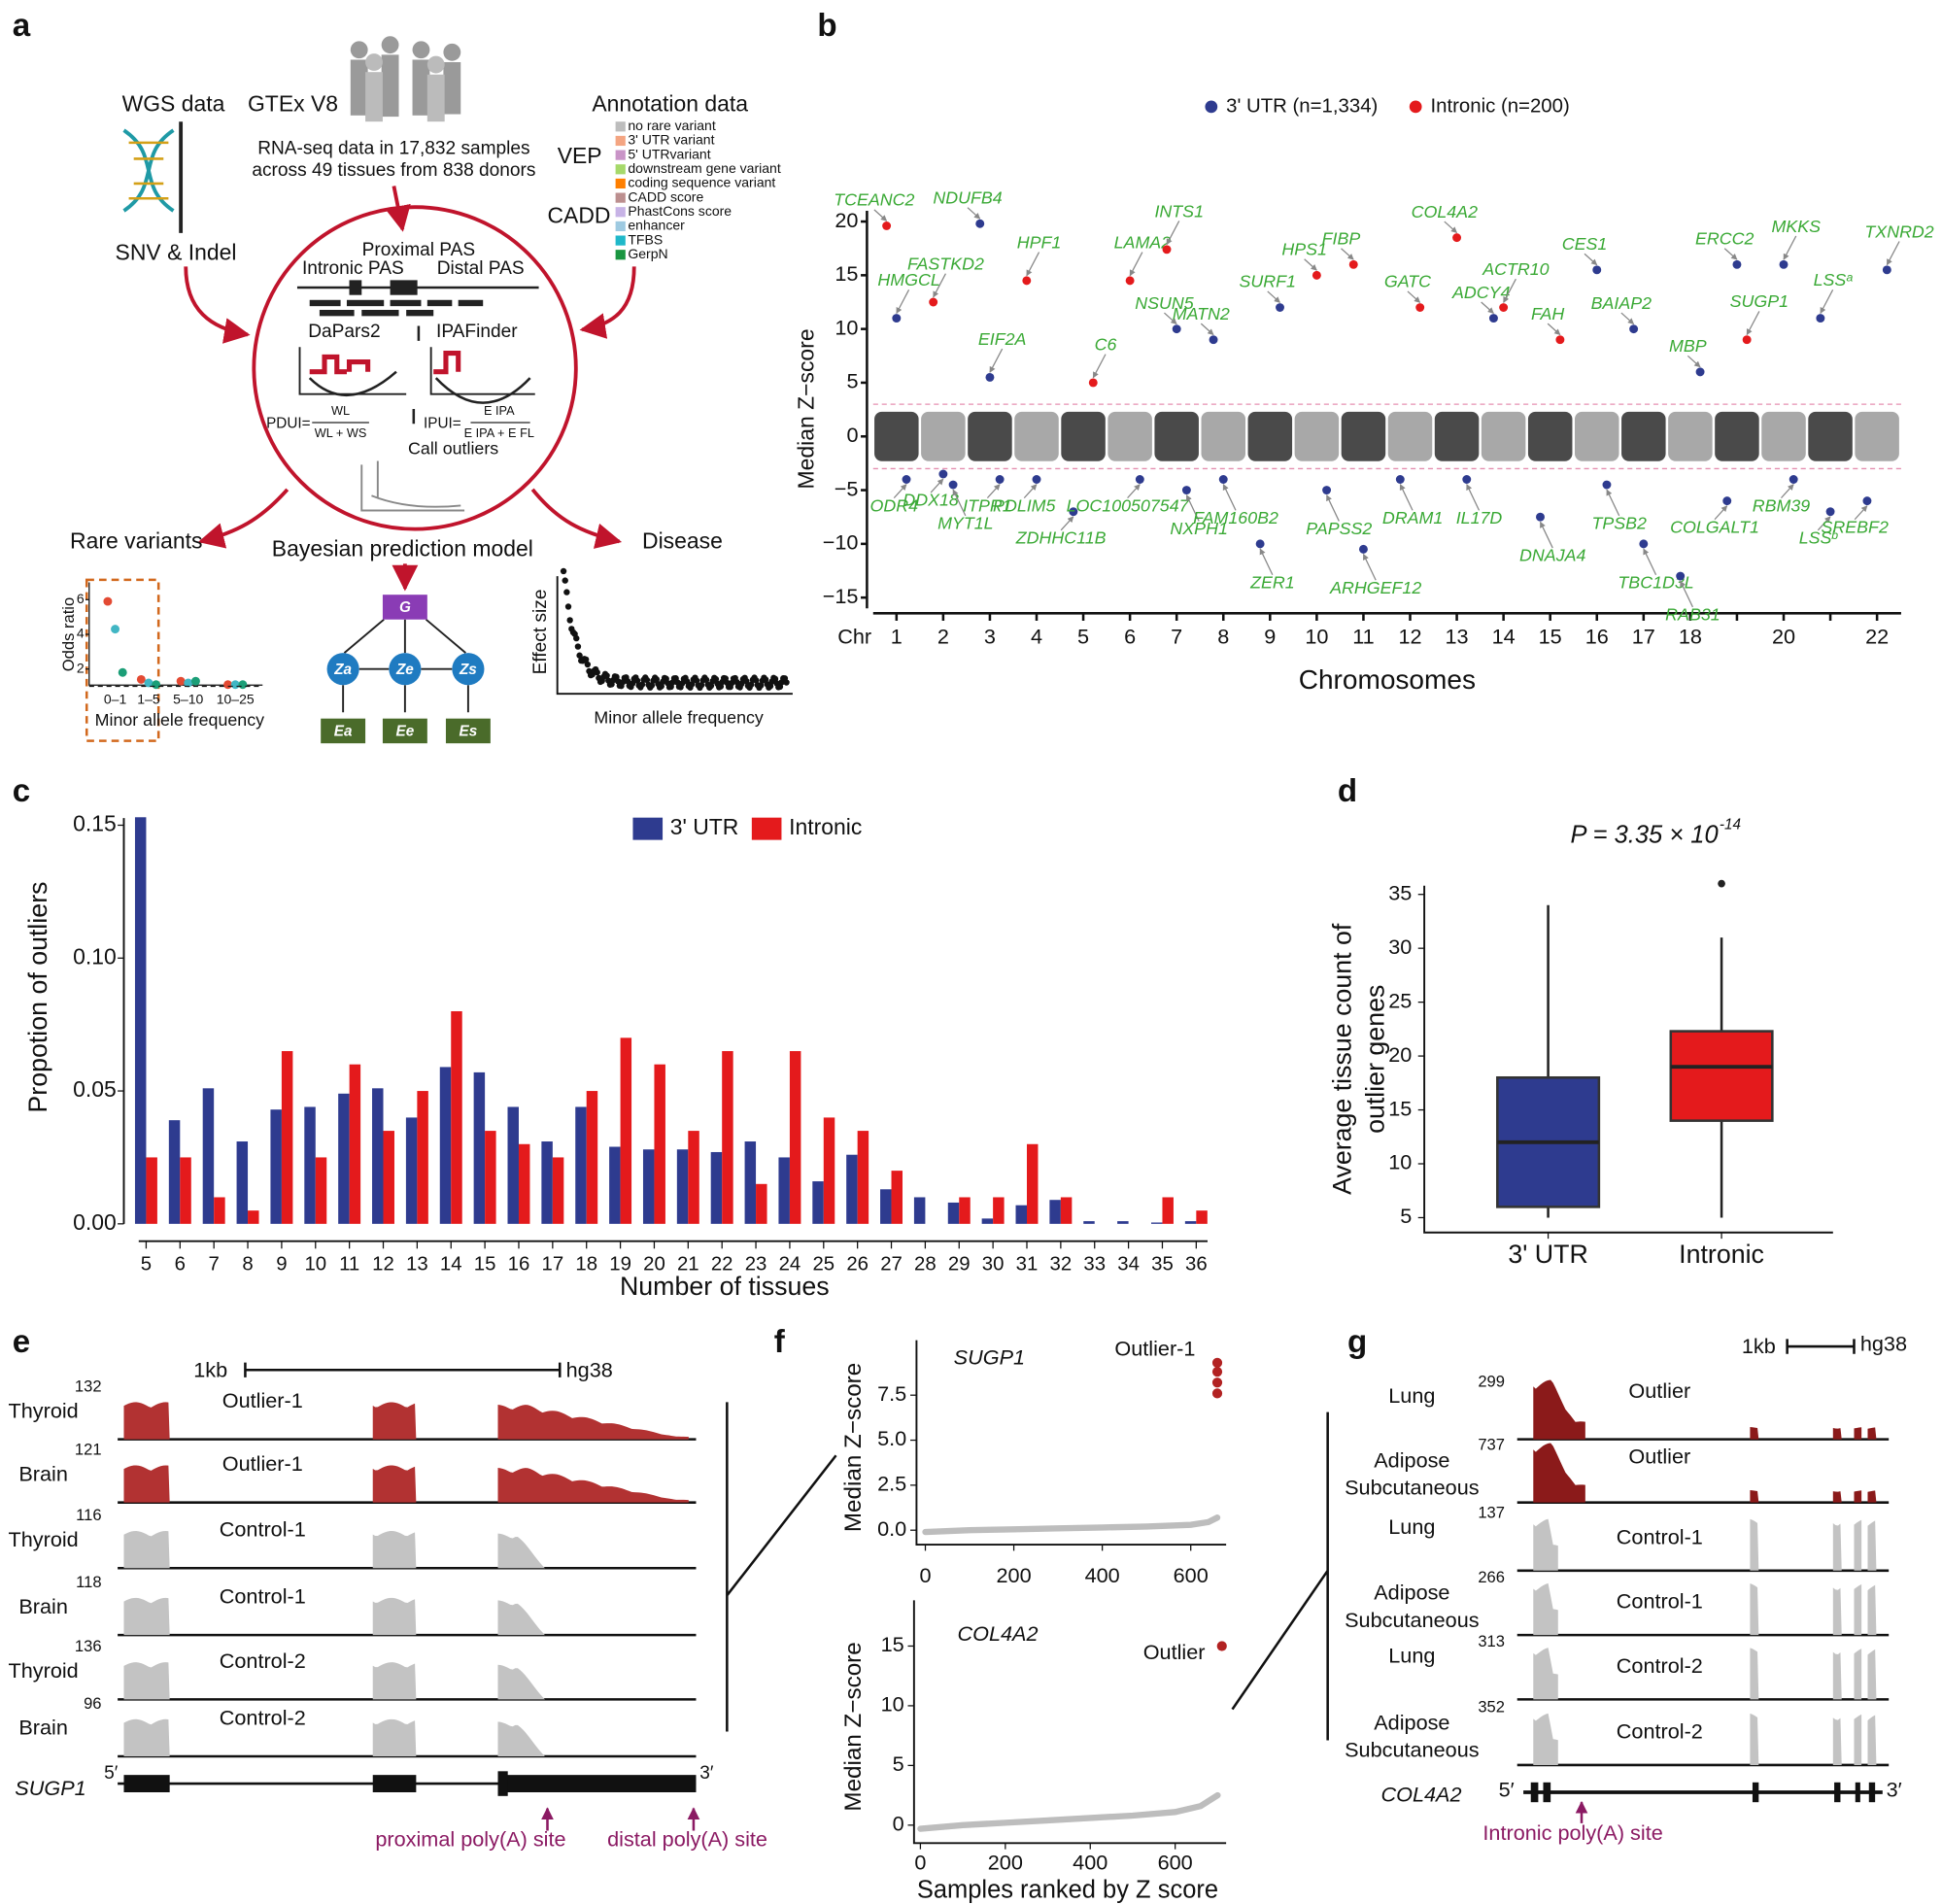  I want to click on gene-label: ZDHHC11B, so click(1061, 537).